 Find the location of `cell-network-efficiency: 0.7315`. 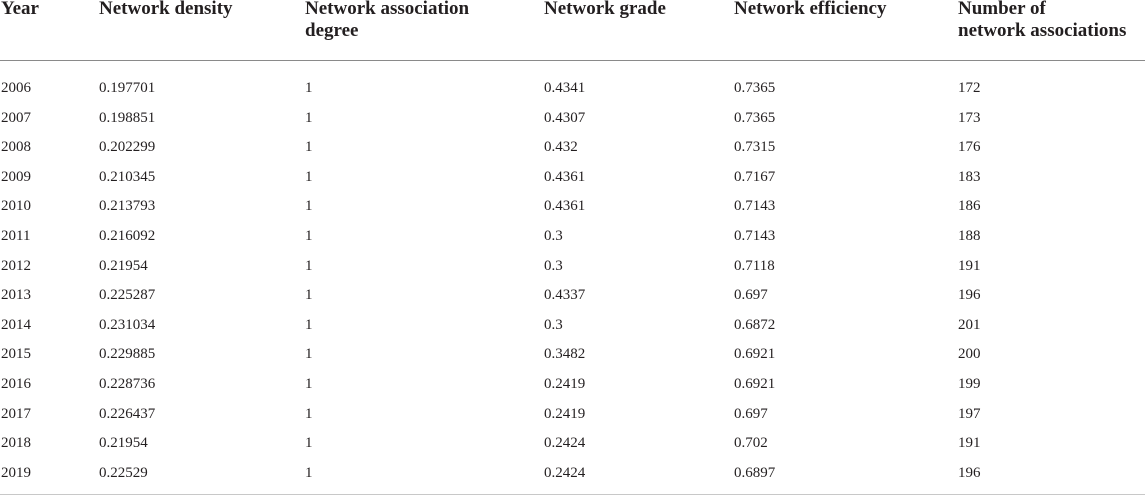

cell-network-efficiency: 0.7315 is located at coordinates (755, 147).